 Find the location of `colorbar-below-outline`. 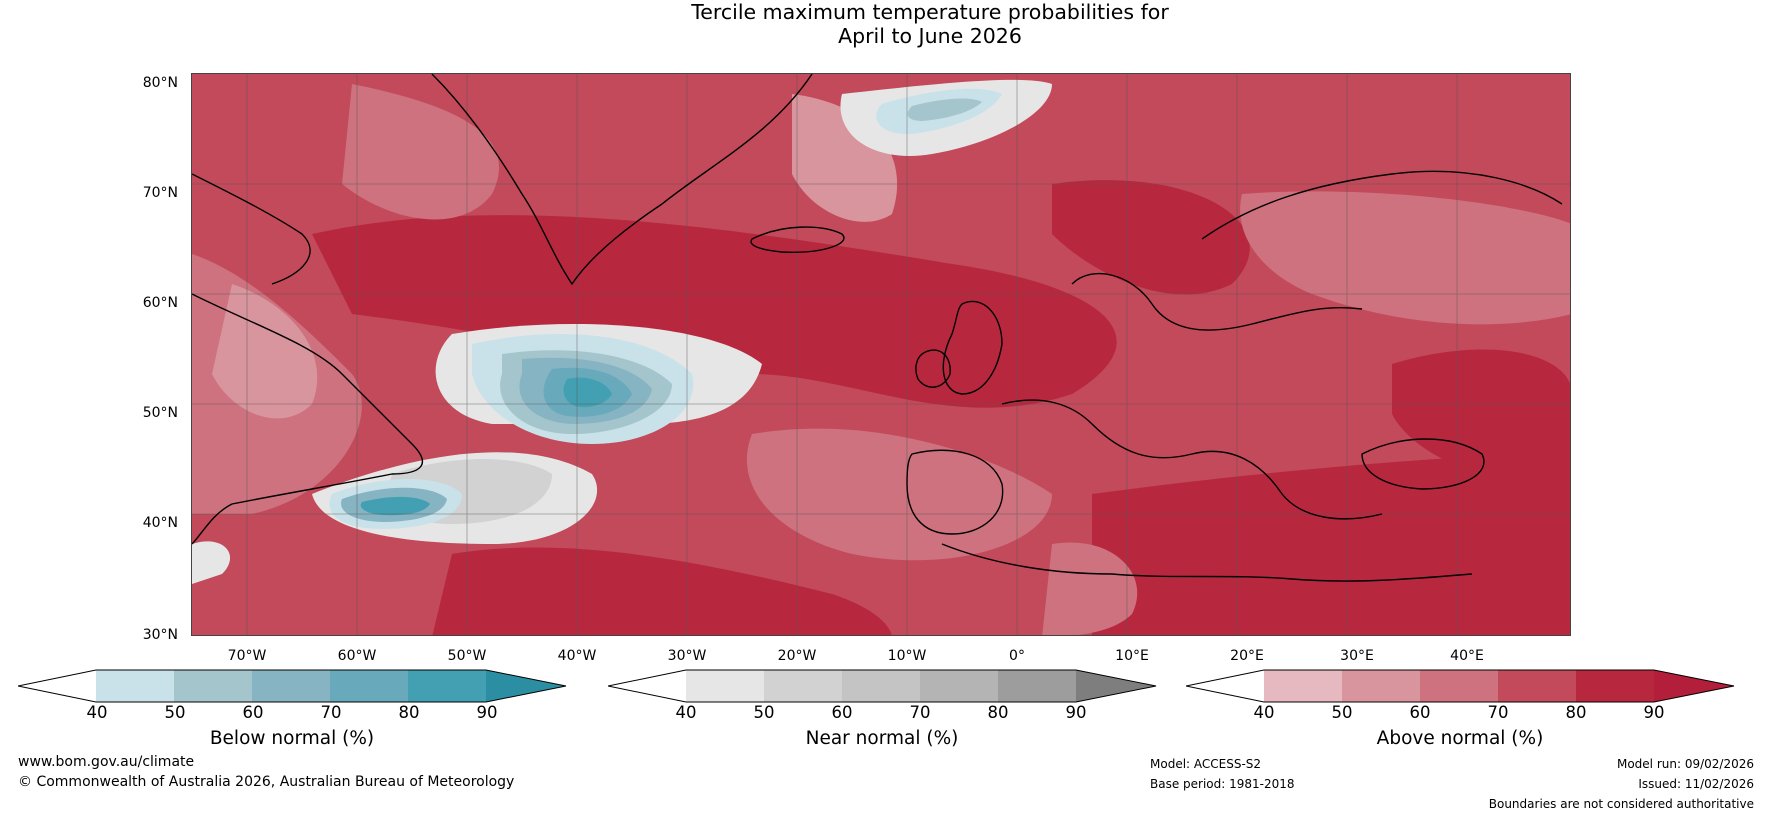

colorbar-below-outline is located at coordinates (292, 686).